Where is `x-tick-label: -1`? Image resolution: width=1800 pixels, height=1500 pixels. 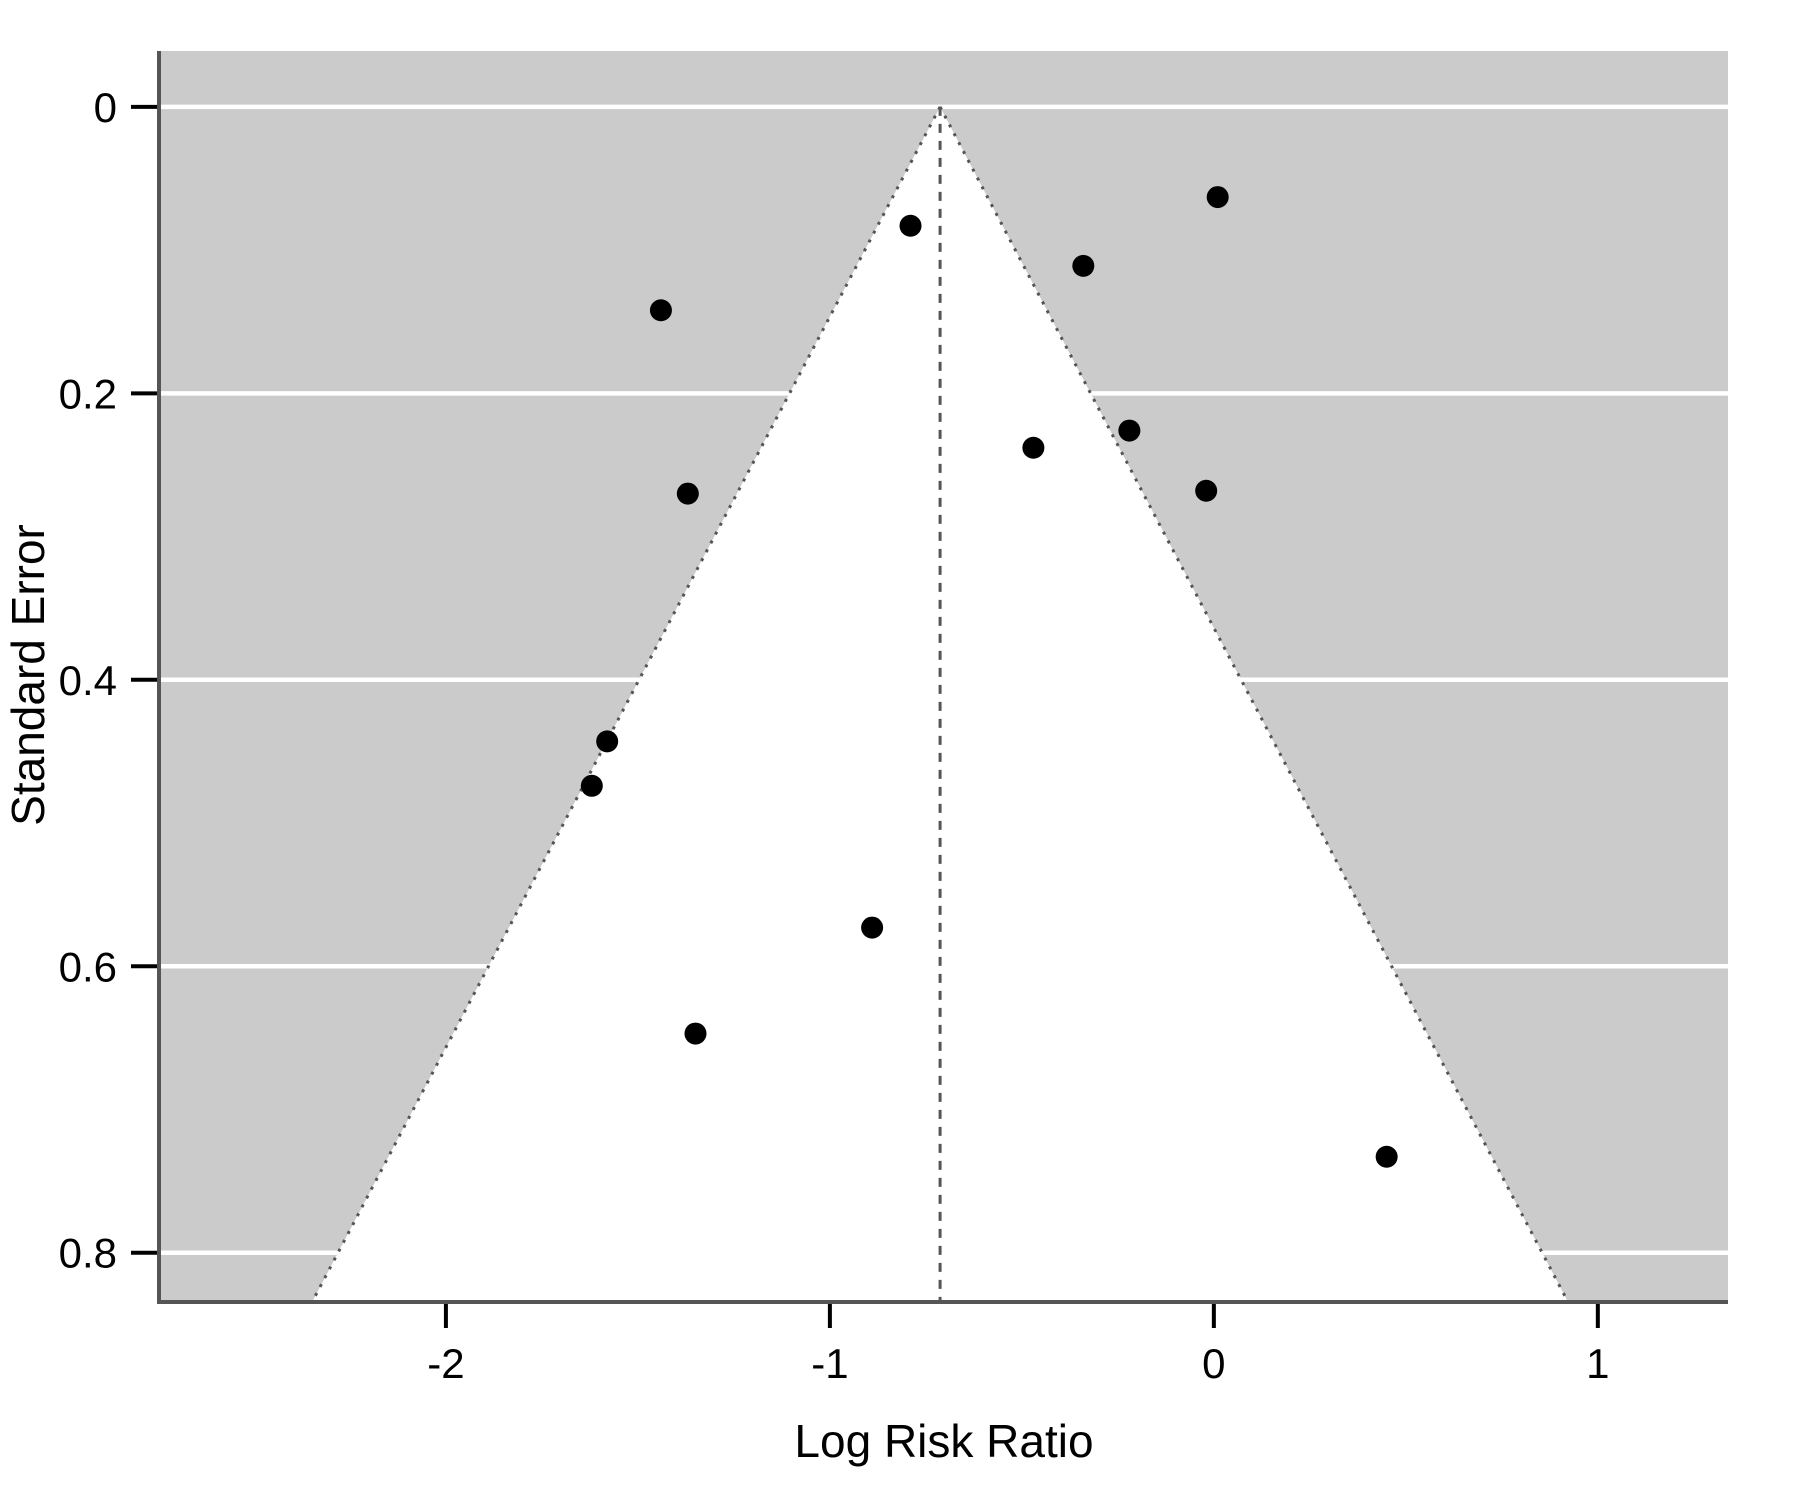 x-tick-label: -1 is located at coordinates (829, 1363).